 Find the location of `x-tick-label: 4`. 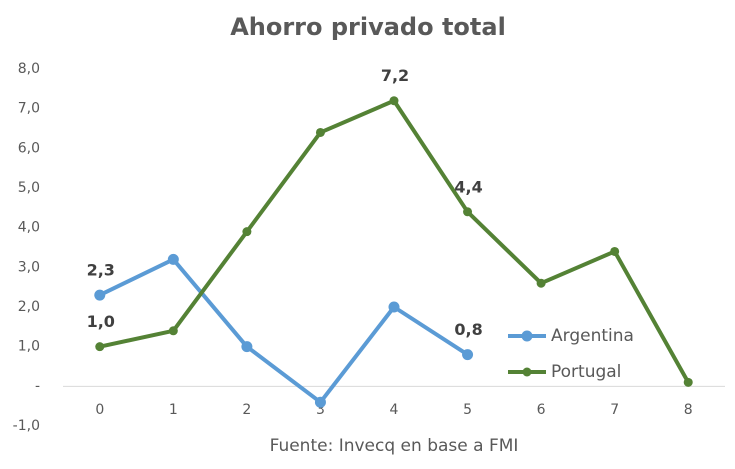

x-tick-label: 4 is located at coordinates (394, 410).